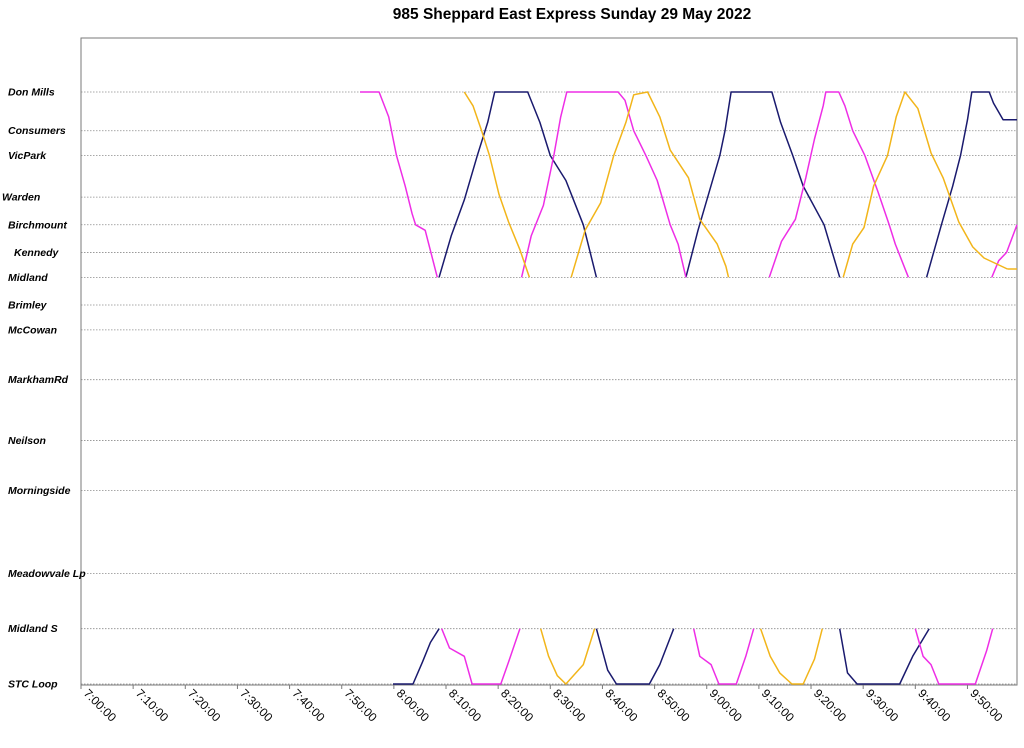  I want to click on x-tick-label: 7:50:00, so click(361, 705).